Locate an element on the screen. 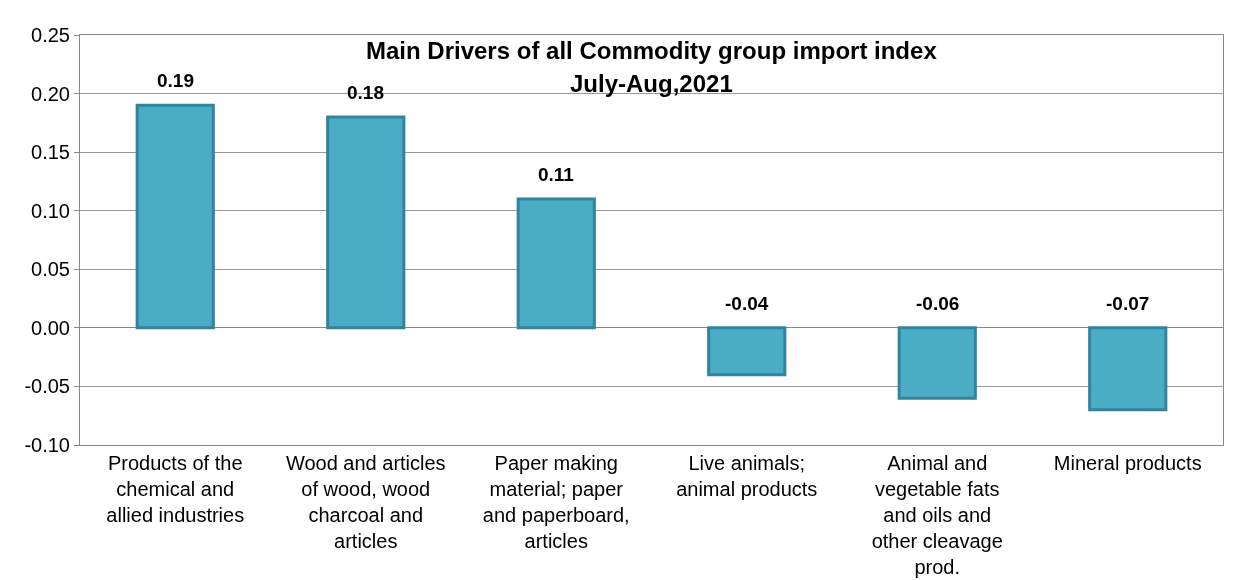 Image resolution: width=1243 pixels, height=580 pixels. y-tick-label: 0.05 is located at coordinates (50, 269).